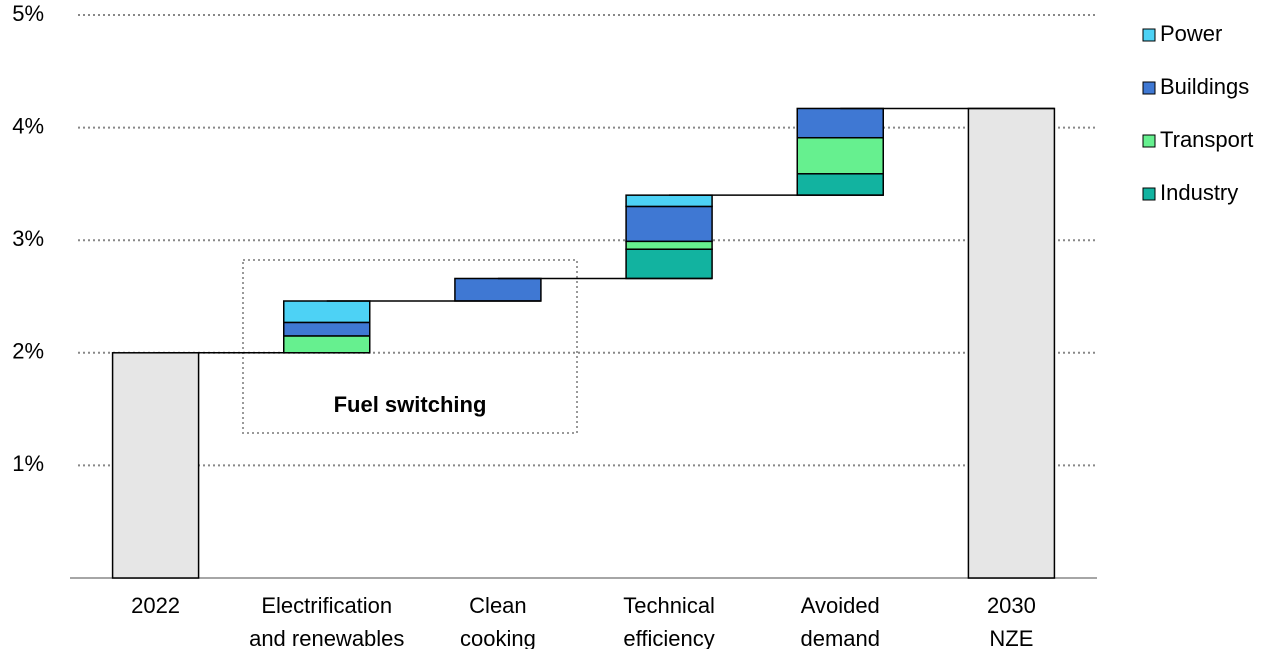  What do you see at coordinates (1204, 86) in the screenshot?
I see `legend-label: Buildings` at bounding box center [1204, 86].